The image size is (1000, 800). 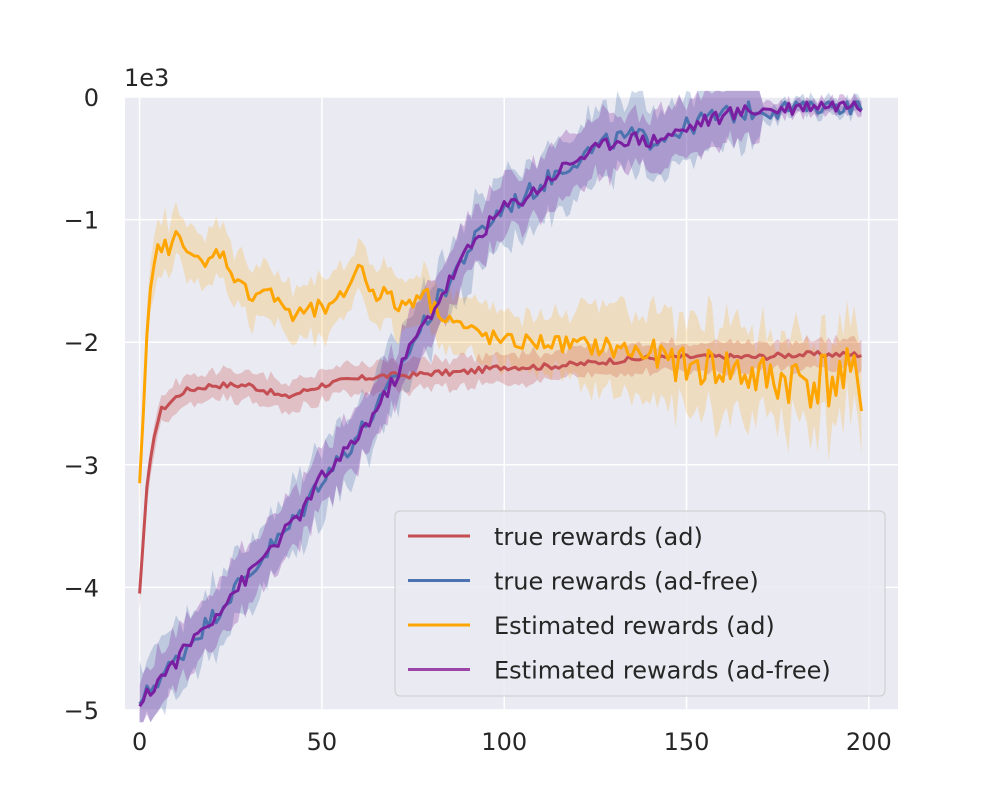 I want to click on y-tick-label: −1, so click(x=81, y=221).